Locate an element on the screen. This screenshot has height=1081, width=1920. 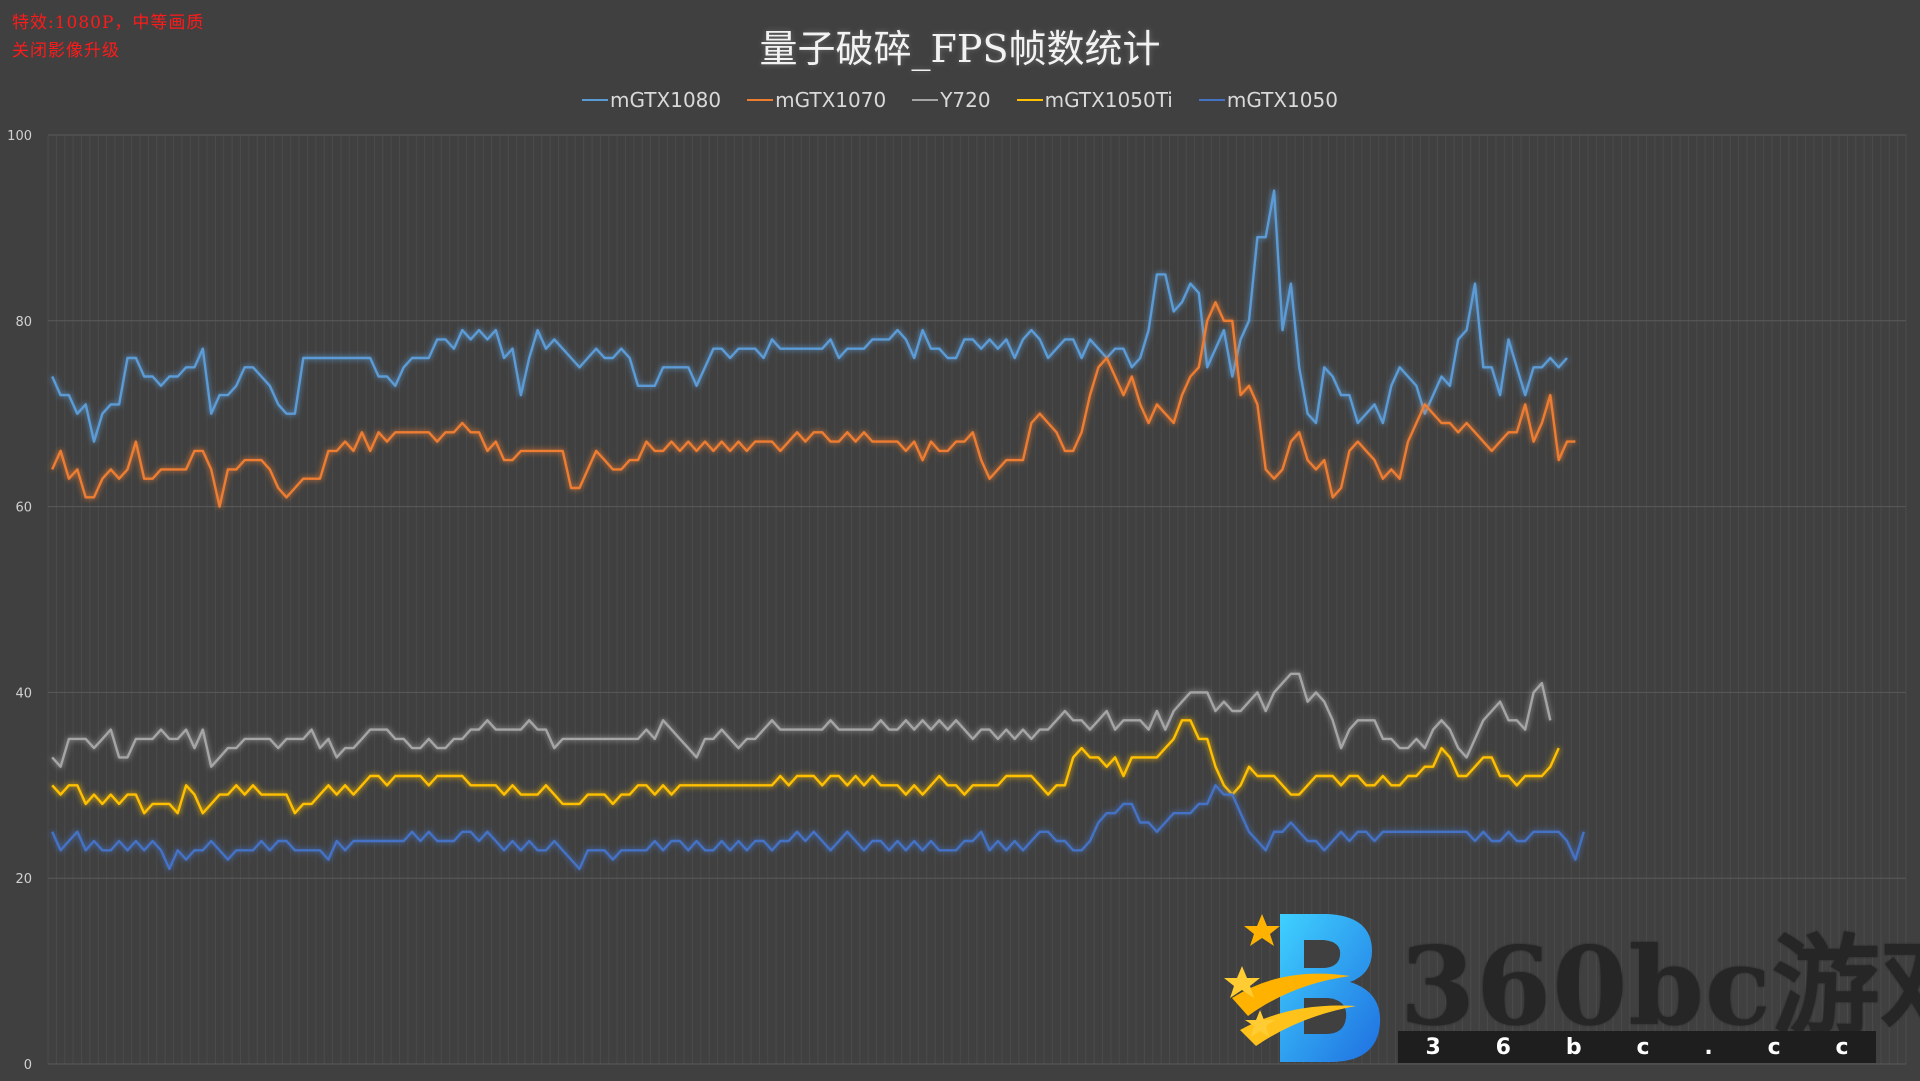
y-tick-label: 100 is located at coordinates (19, 136).